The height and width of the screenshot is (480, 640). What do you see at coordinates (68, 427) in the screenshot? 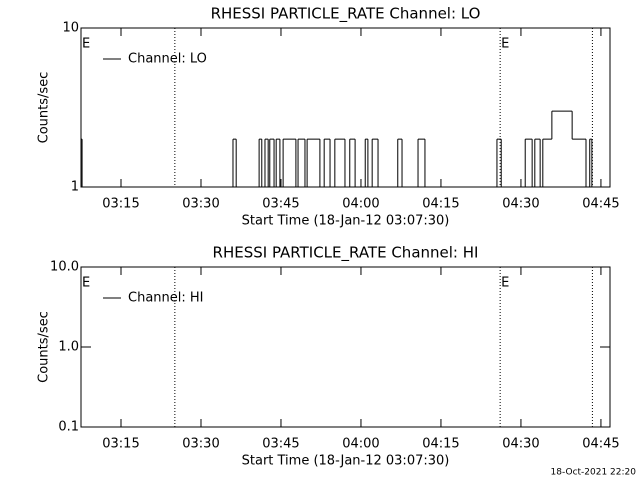
I see `y-tick-label: 0.1` at bounding box center [68, 427].